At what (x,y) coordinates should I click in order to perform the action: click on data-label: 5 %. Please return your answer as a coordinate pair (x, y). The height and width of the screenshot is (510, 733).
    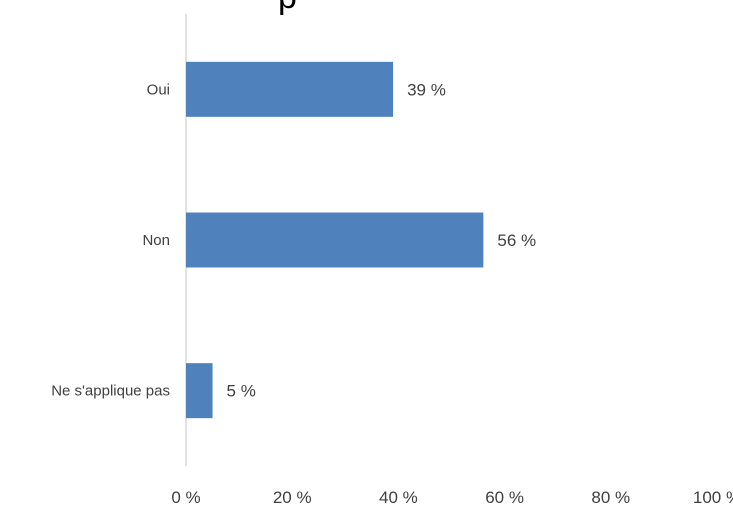
    Looking at the image, I should click on (241, 391).